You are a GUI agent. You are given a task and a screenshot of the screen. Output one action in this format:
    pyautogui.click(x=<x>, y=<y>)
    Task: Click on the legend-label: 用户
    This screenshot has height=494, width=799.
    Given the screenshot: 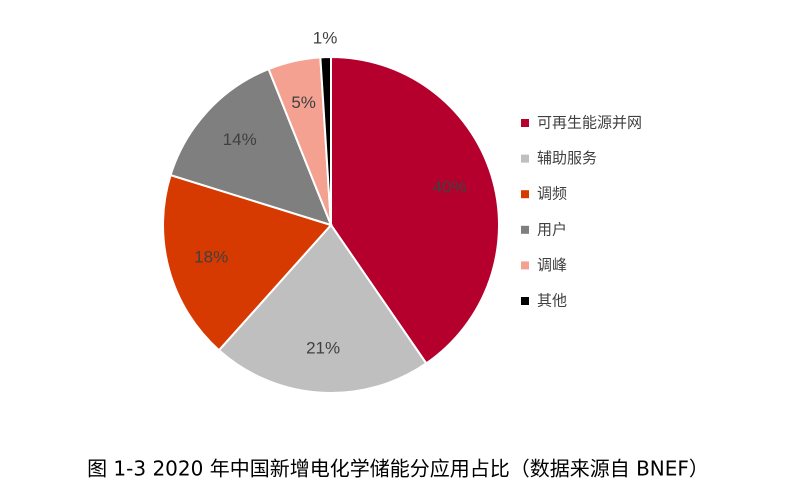 What is the action you would take?
    pyautogui.click(x=552, y=229)
    